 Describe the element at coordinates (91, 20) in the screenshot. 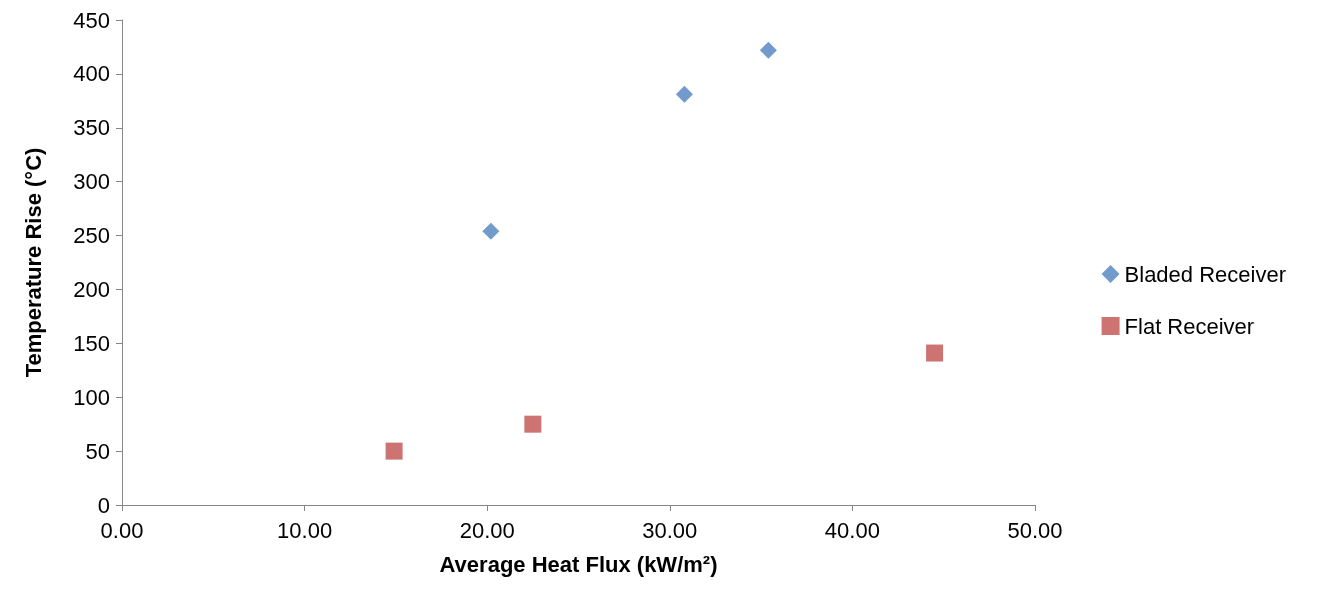

I see `y-tick-label: 450` at that location.